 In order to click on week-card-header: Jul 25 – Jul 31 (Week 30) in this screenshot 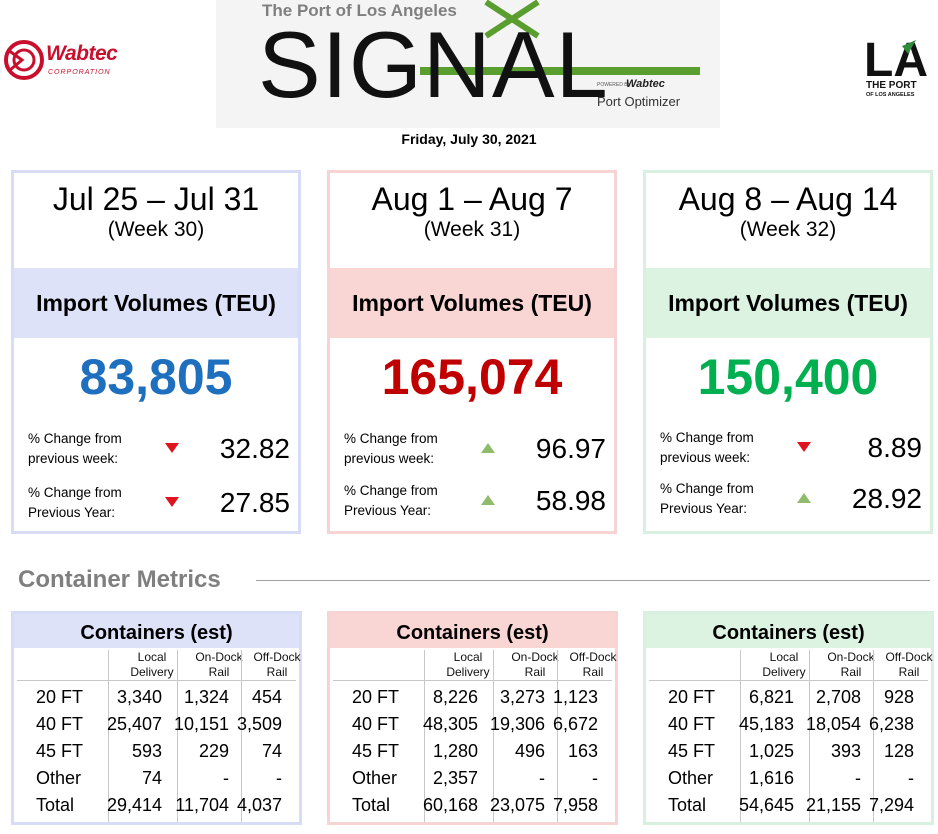, I will do `click(156, 220)`.